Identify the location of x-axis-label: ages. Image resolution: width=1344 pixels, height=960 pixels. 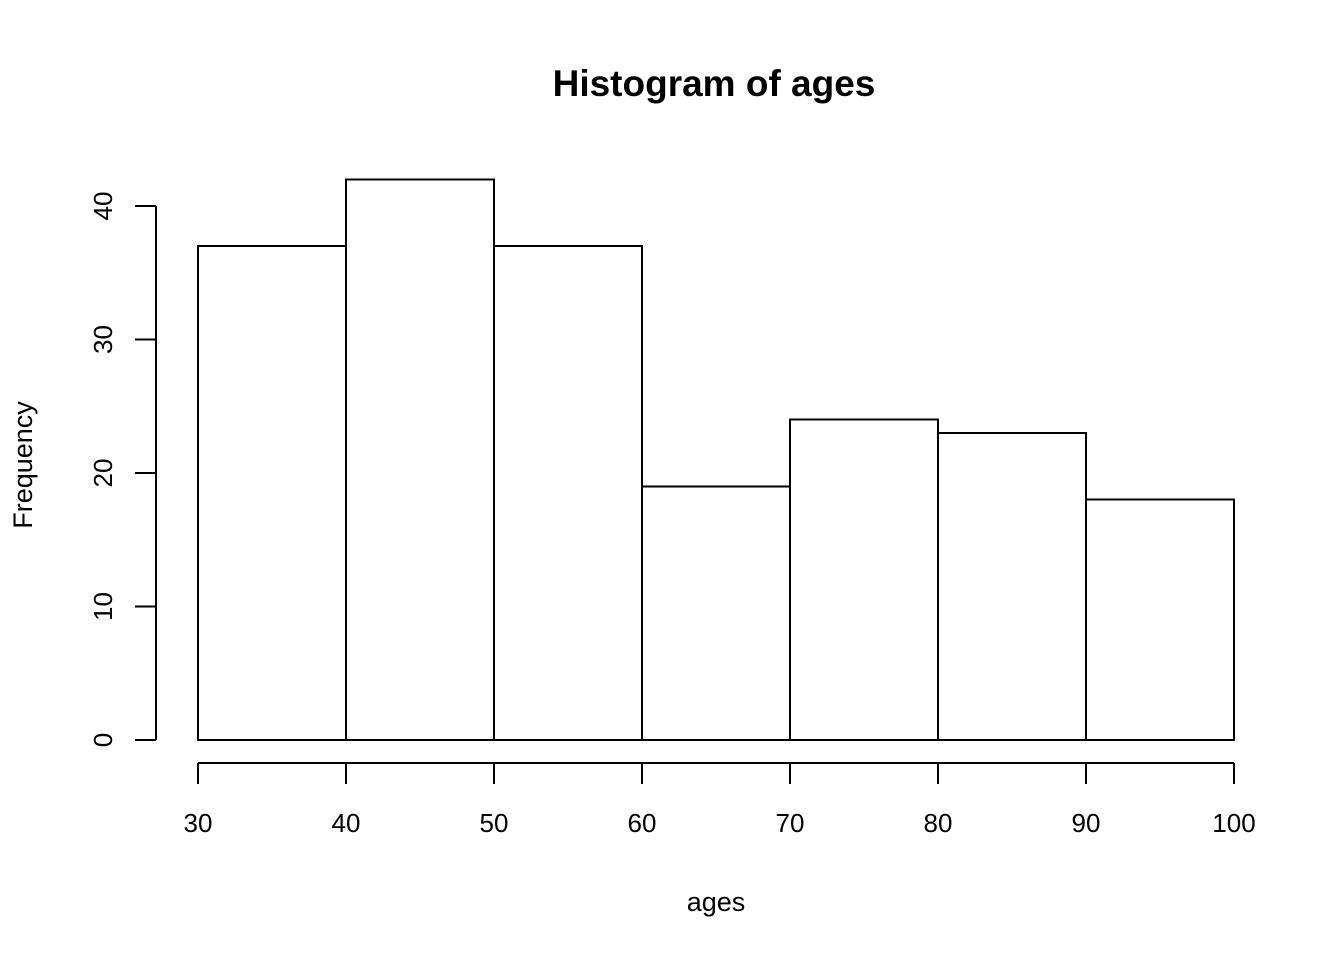
(716, 902).